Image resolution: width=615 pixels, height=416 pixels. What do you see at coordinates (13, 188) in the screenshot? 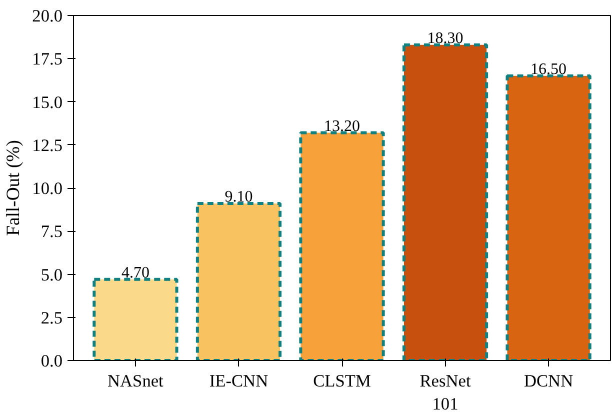
I see `y-axis-title: Fall-Out (%)` at bounding box center [13, 188].